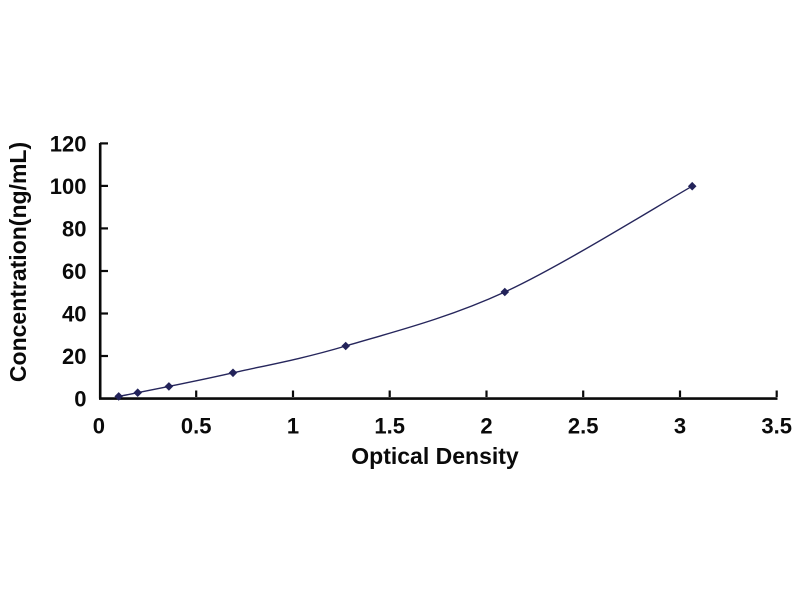 The height and width of the screenshot is (605, 800). Describe the element at coordinates (74, 228) in the screenshot. I see `svg-text: 80` at that location.